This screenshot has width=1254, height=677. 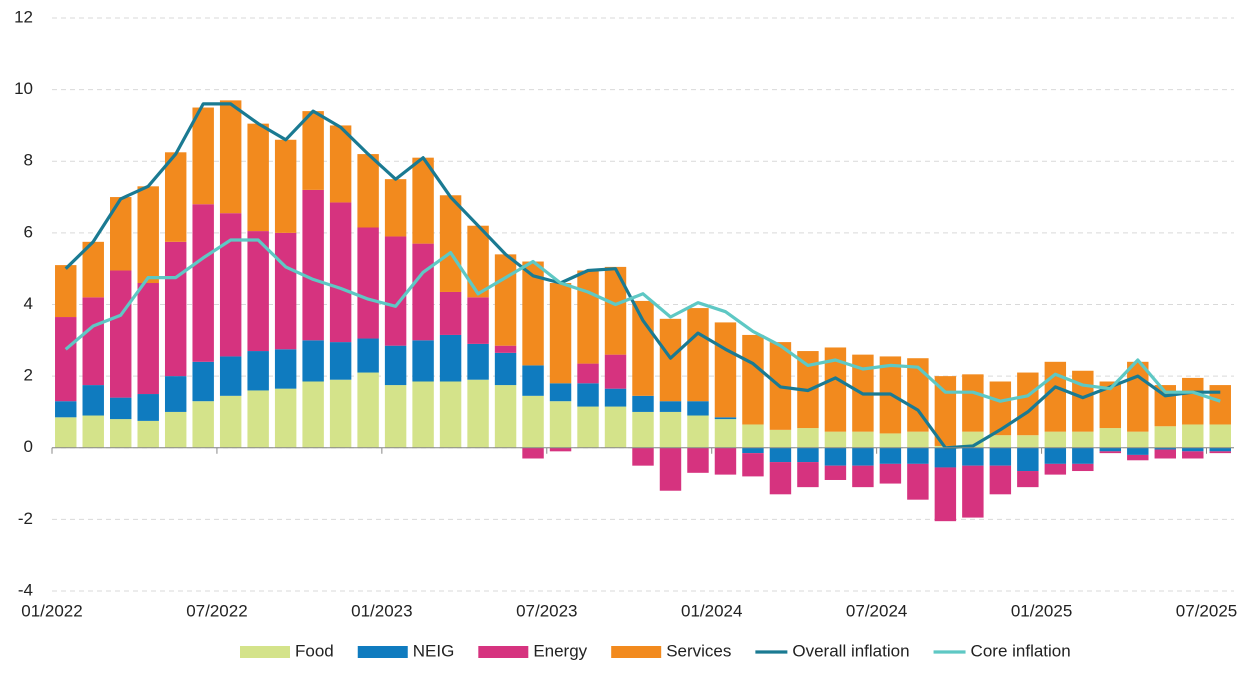 I want to click on legend-label: Food, so click(x=314, y=650).